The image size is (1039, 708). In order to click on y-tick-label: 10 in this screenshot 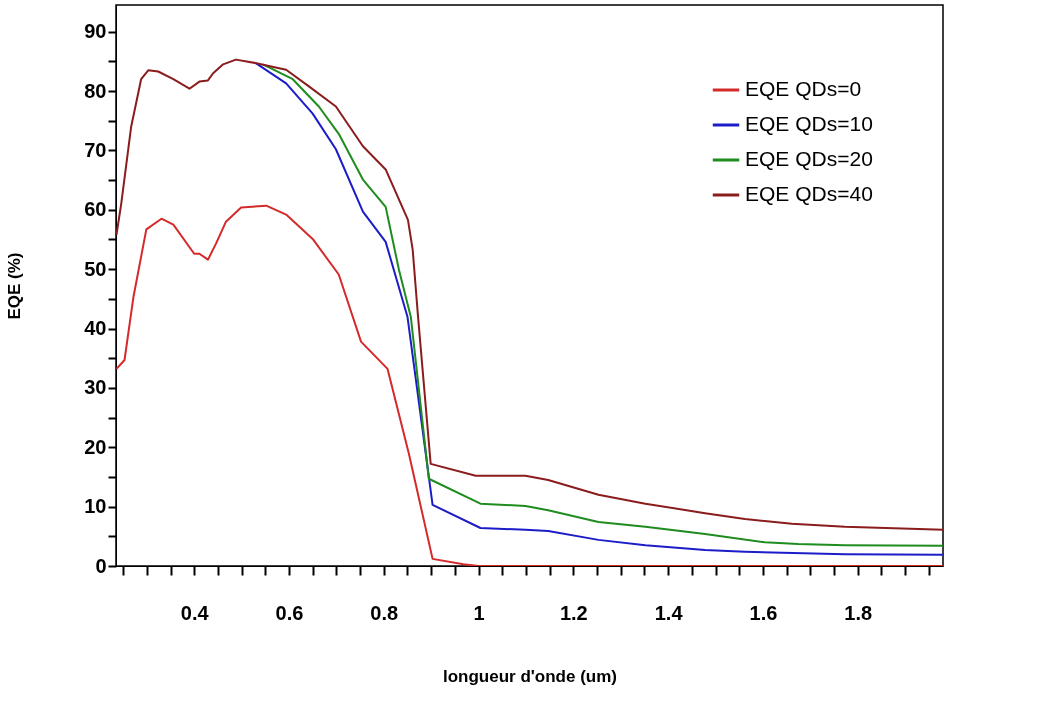, I will do `click(95, 506)`.